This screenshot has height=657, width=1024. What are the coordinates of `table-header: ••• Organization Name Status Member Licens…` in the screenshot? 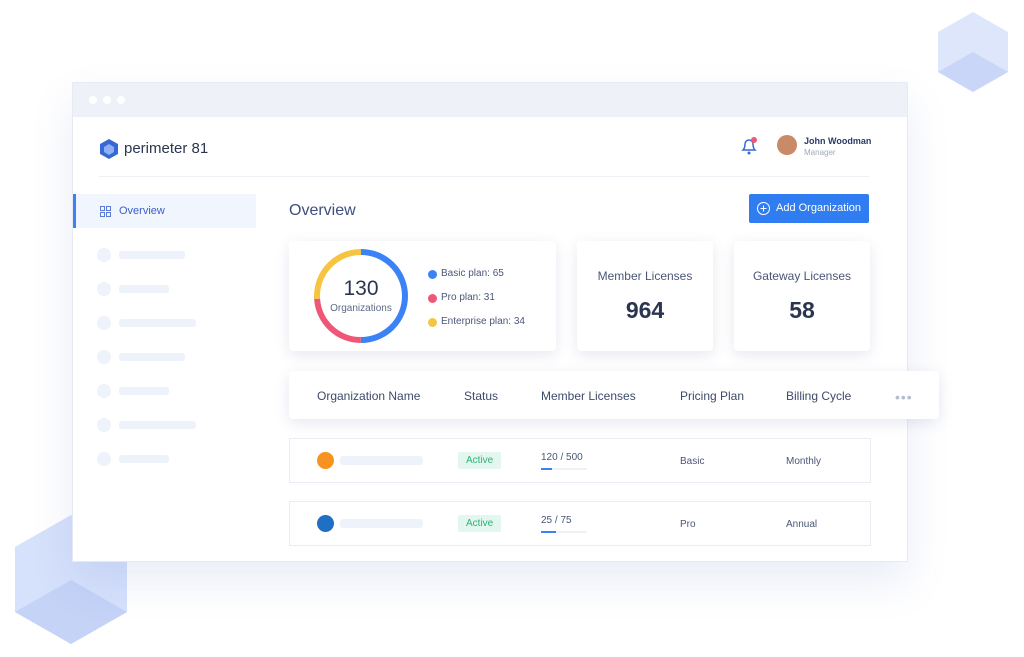 It's located at (614, 395).